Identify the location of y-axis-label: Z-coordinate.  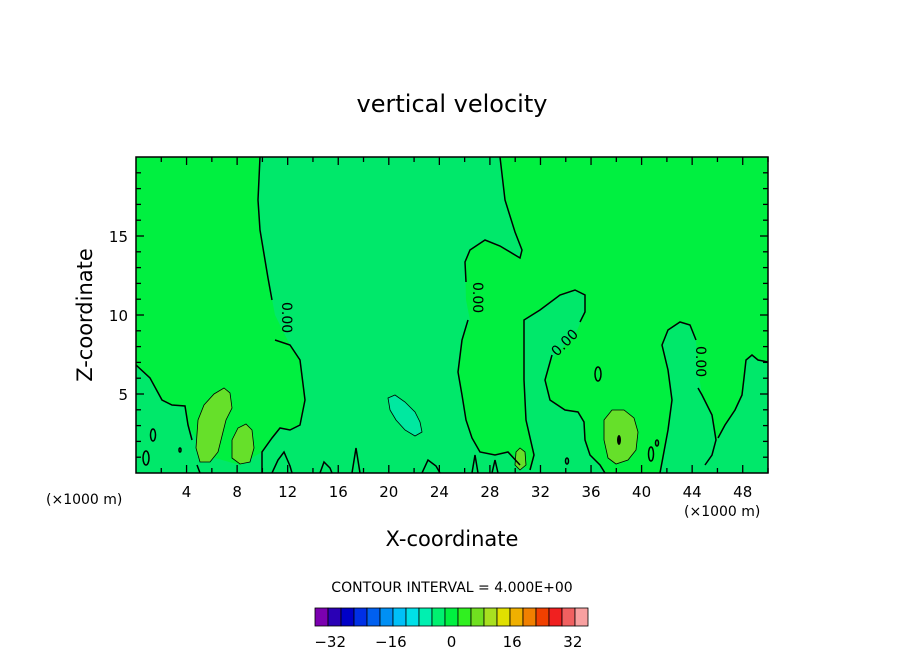
(85, 315).